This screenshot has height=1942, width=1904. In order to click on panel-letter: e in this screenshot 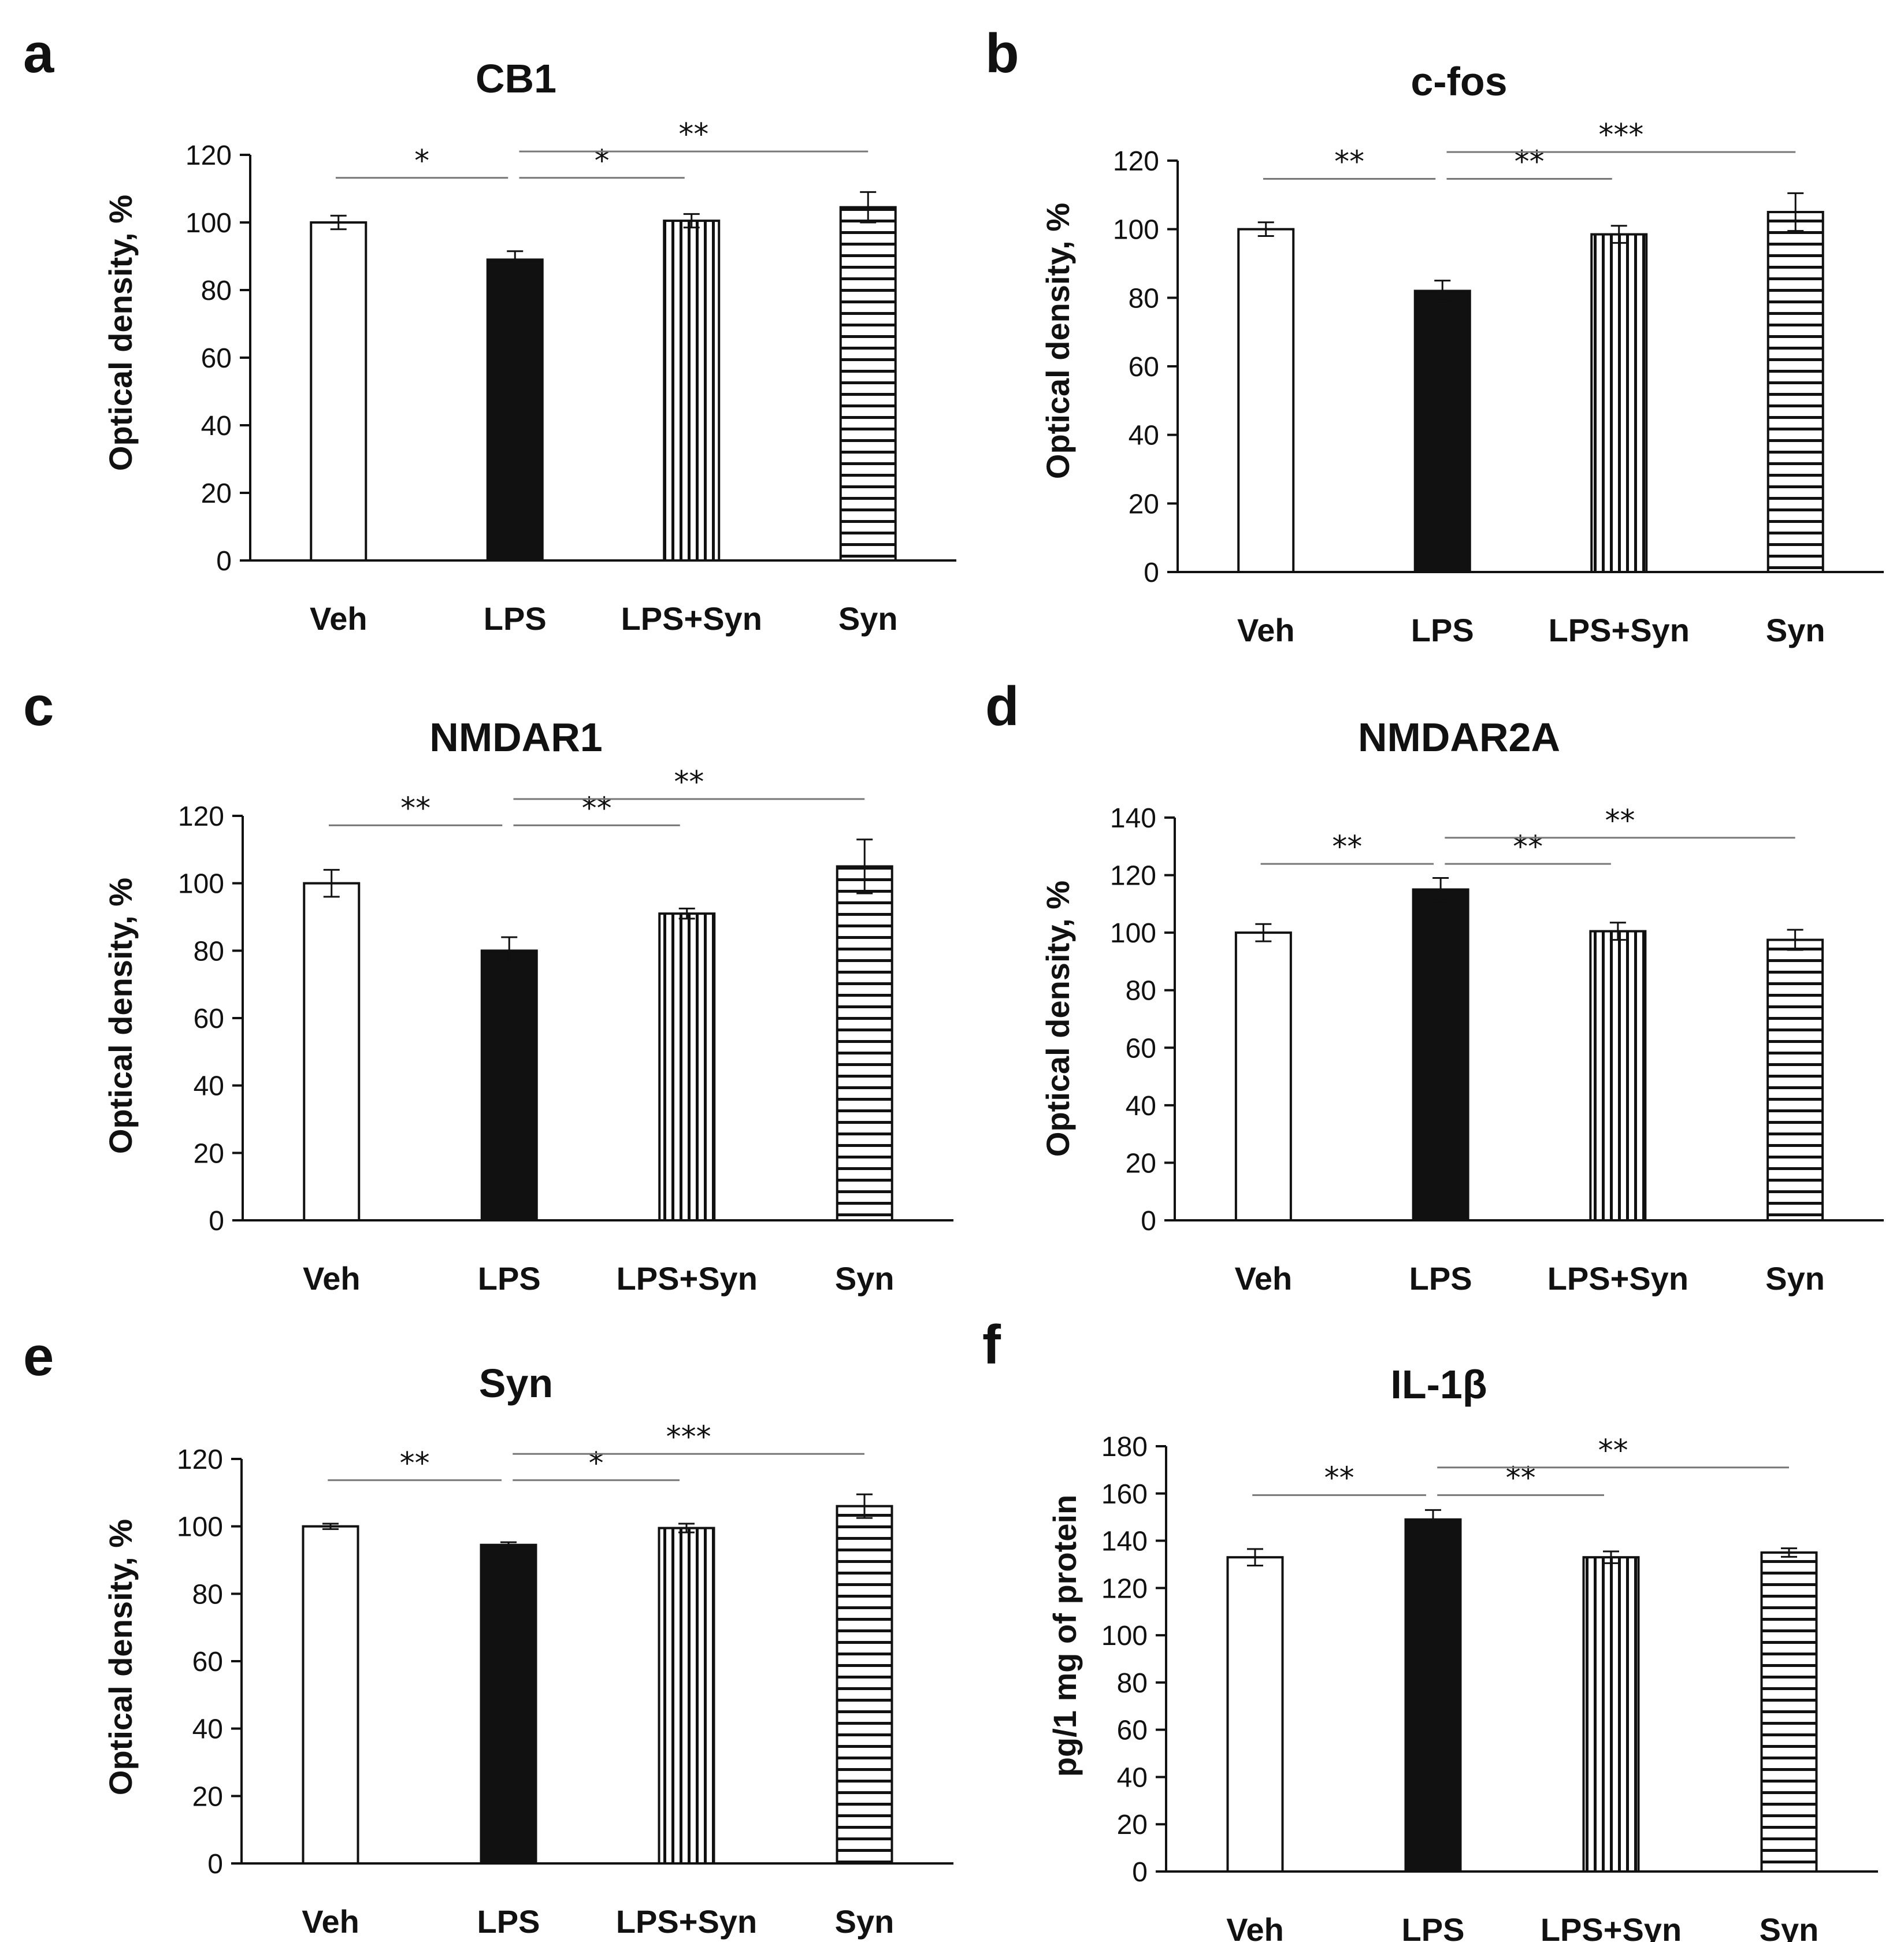, I will do `click(38, 1356)`.